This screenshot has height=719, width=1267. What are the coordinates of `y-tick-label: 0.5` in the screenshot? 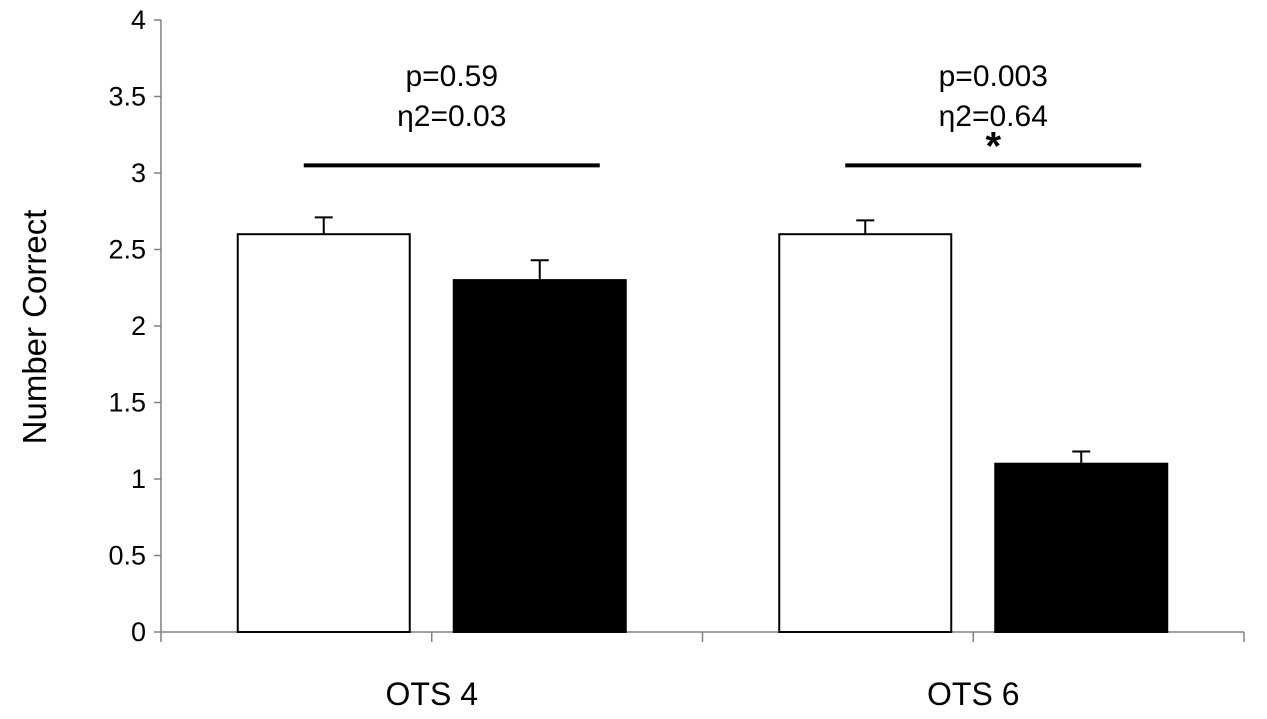 It's located at (127, 556).